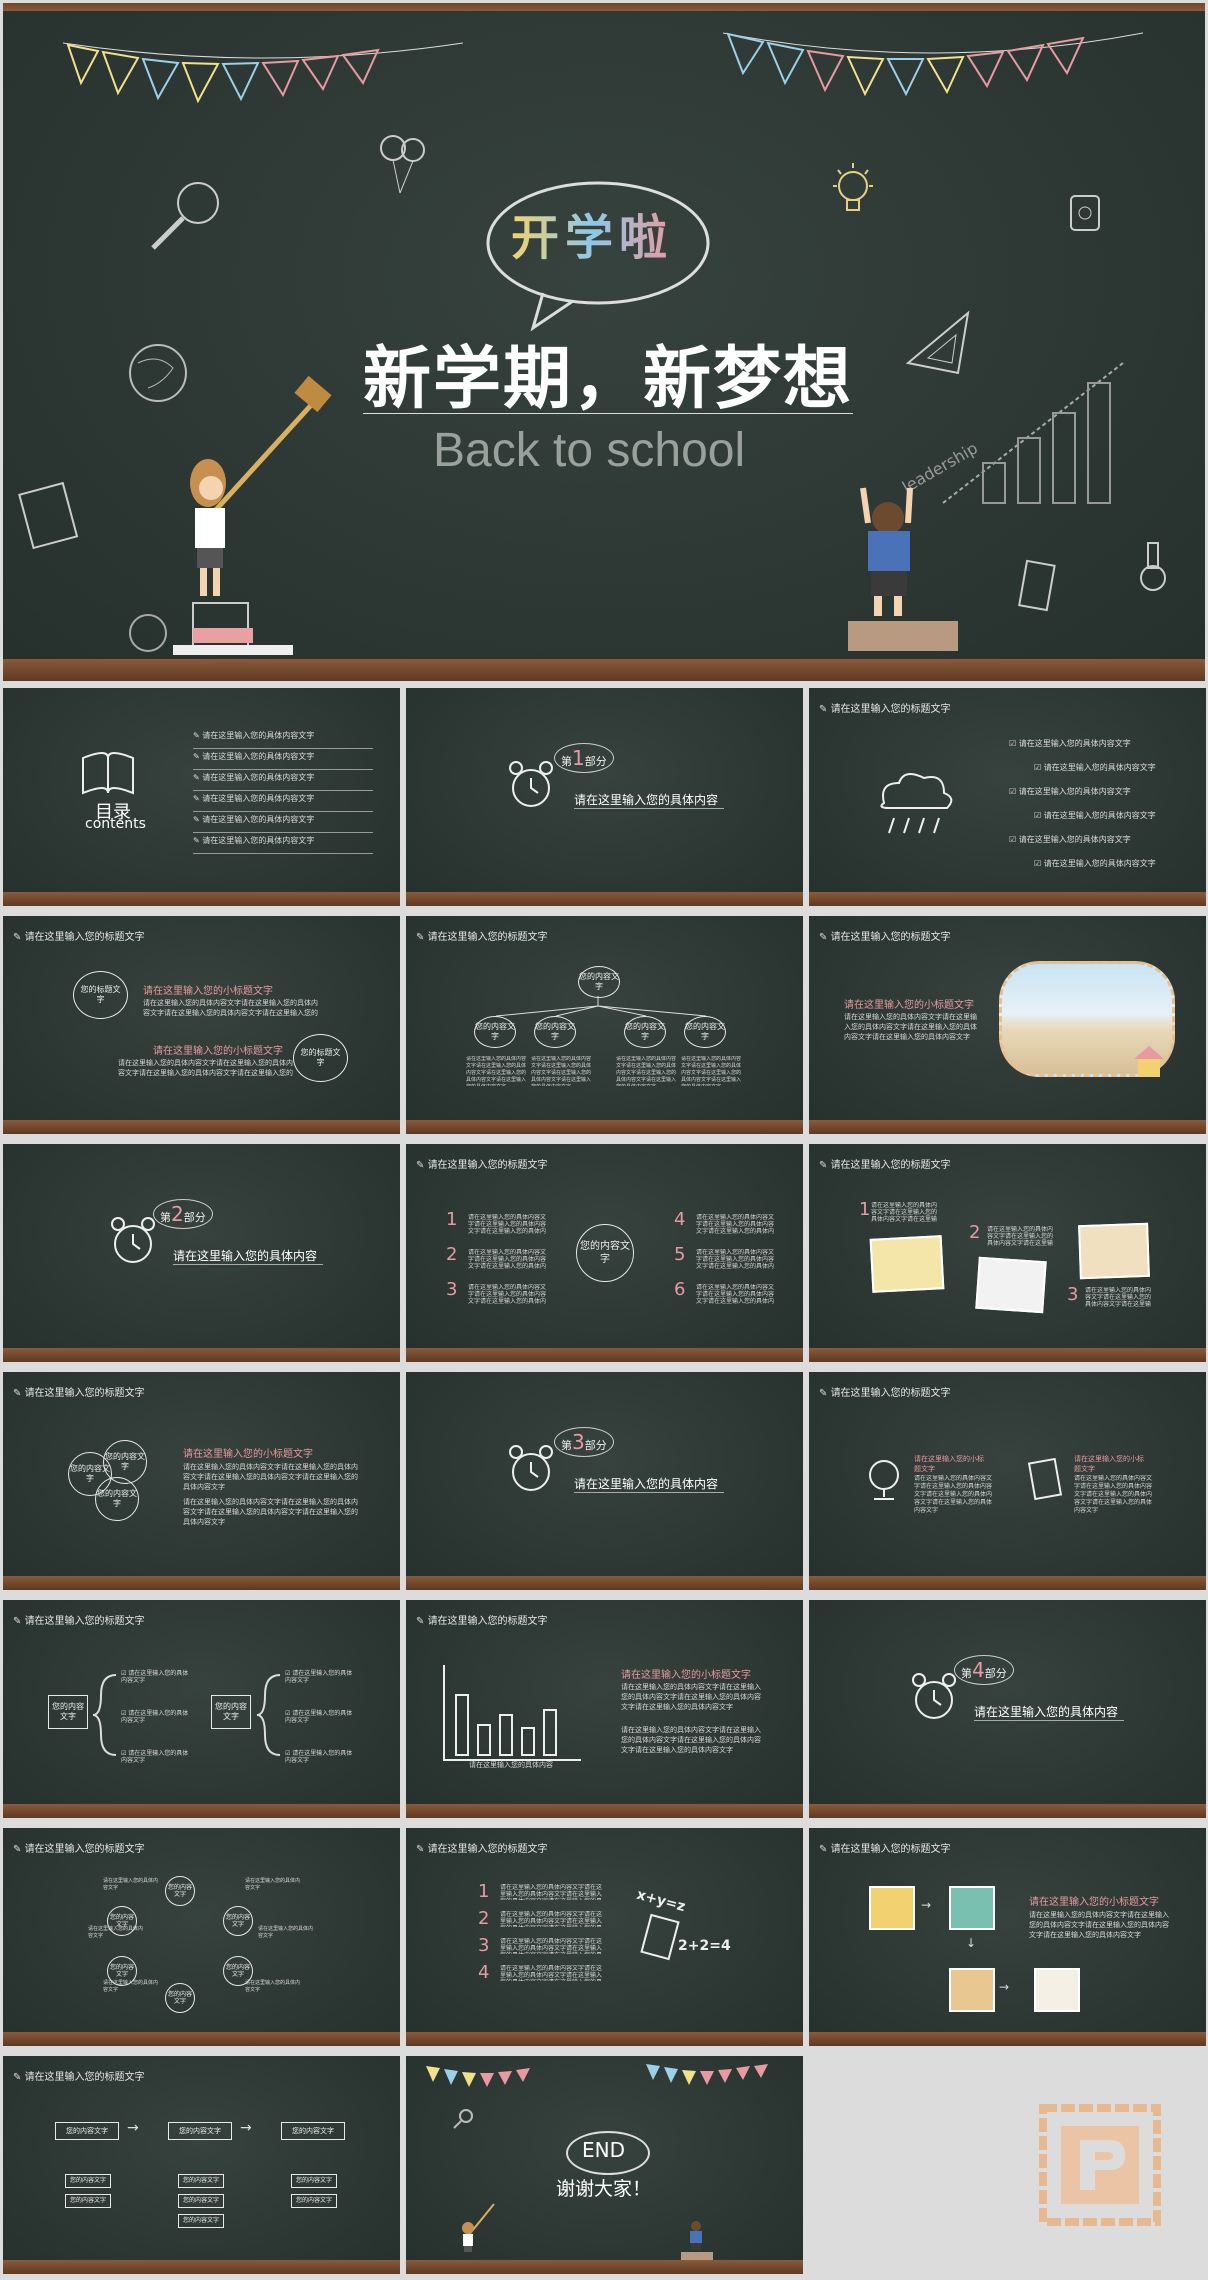 Image resolution: width=1208 pixels, height=2280 pixels. Describe the element at coordinates (933, 64) in the screenshot. I see `bunting-right-icon` at that location.